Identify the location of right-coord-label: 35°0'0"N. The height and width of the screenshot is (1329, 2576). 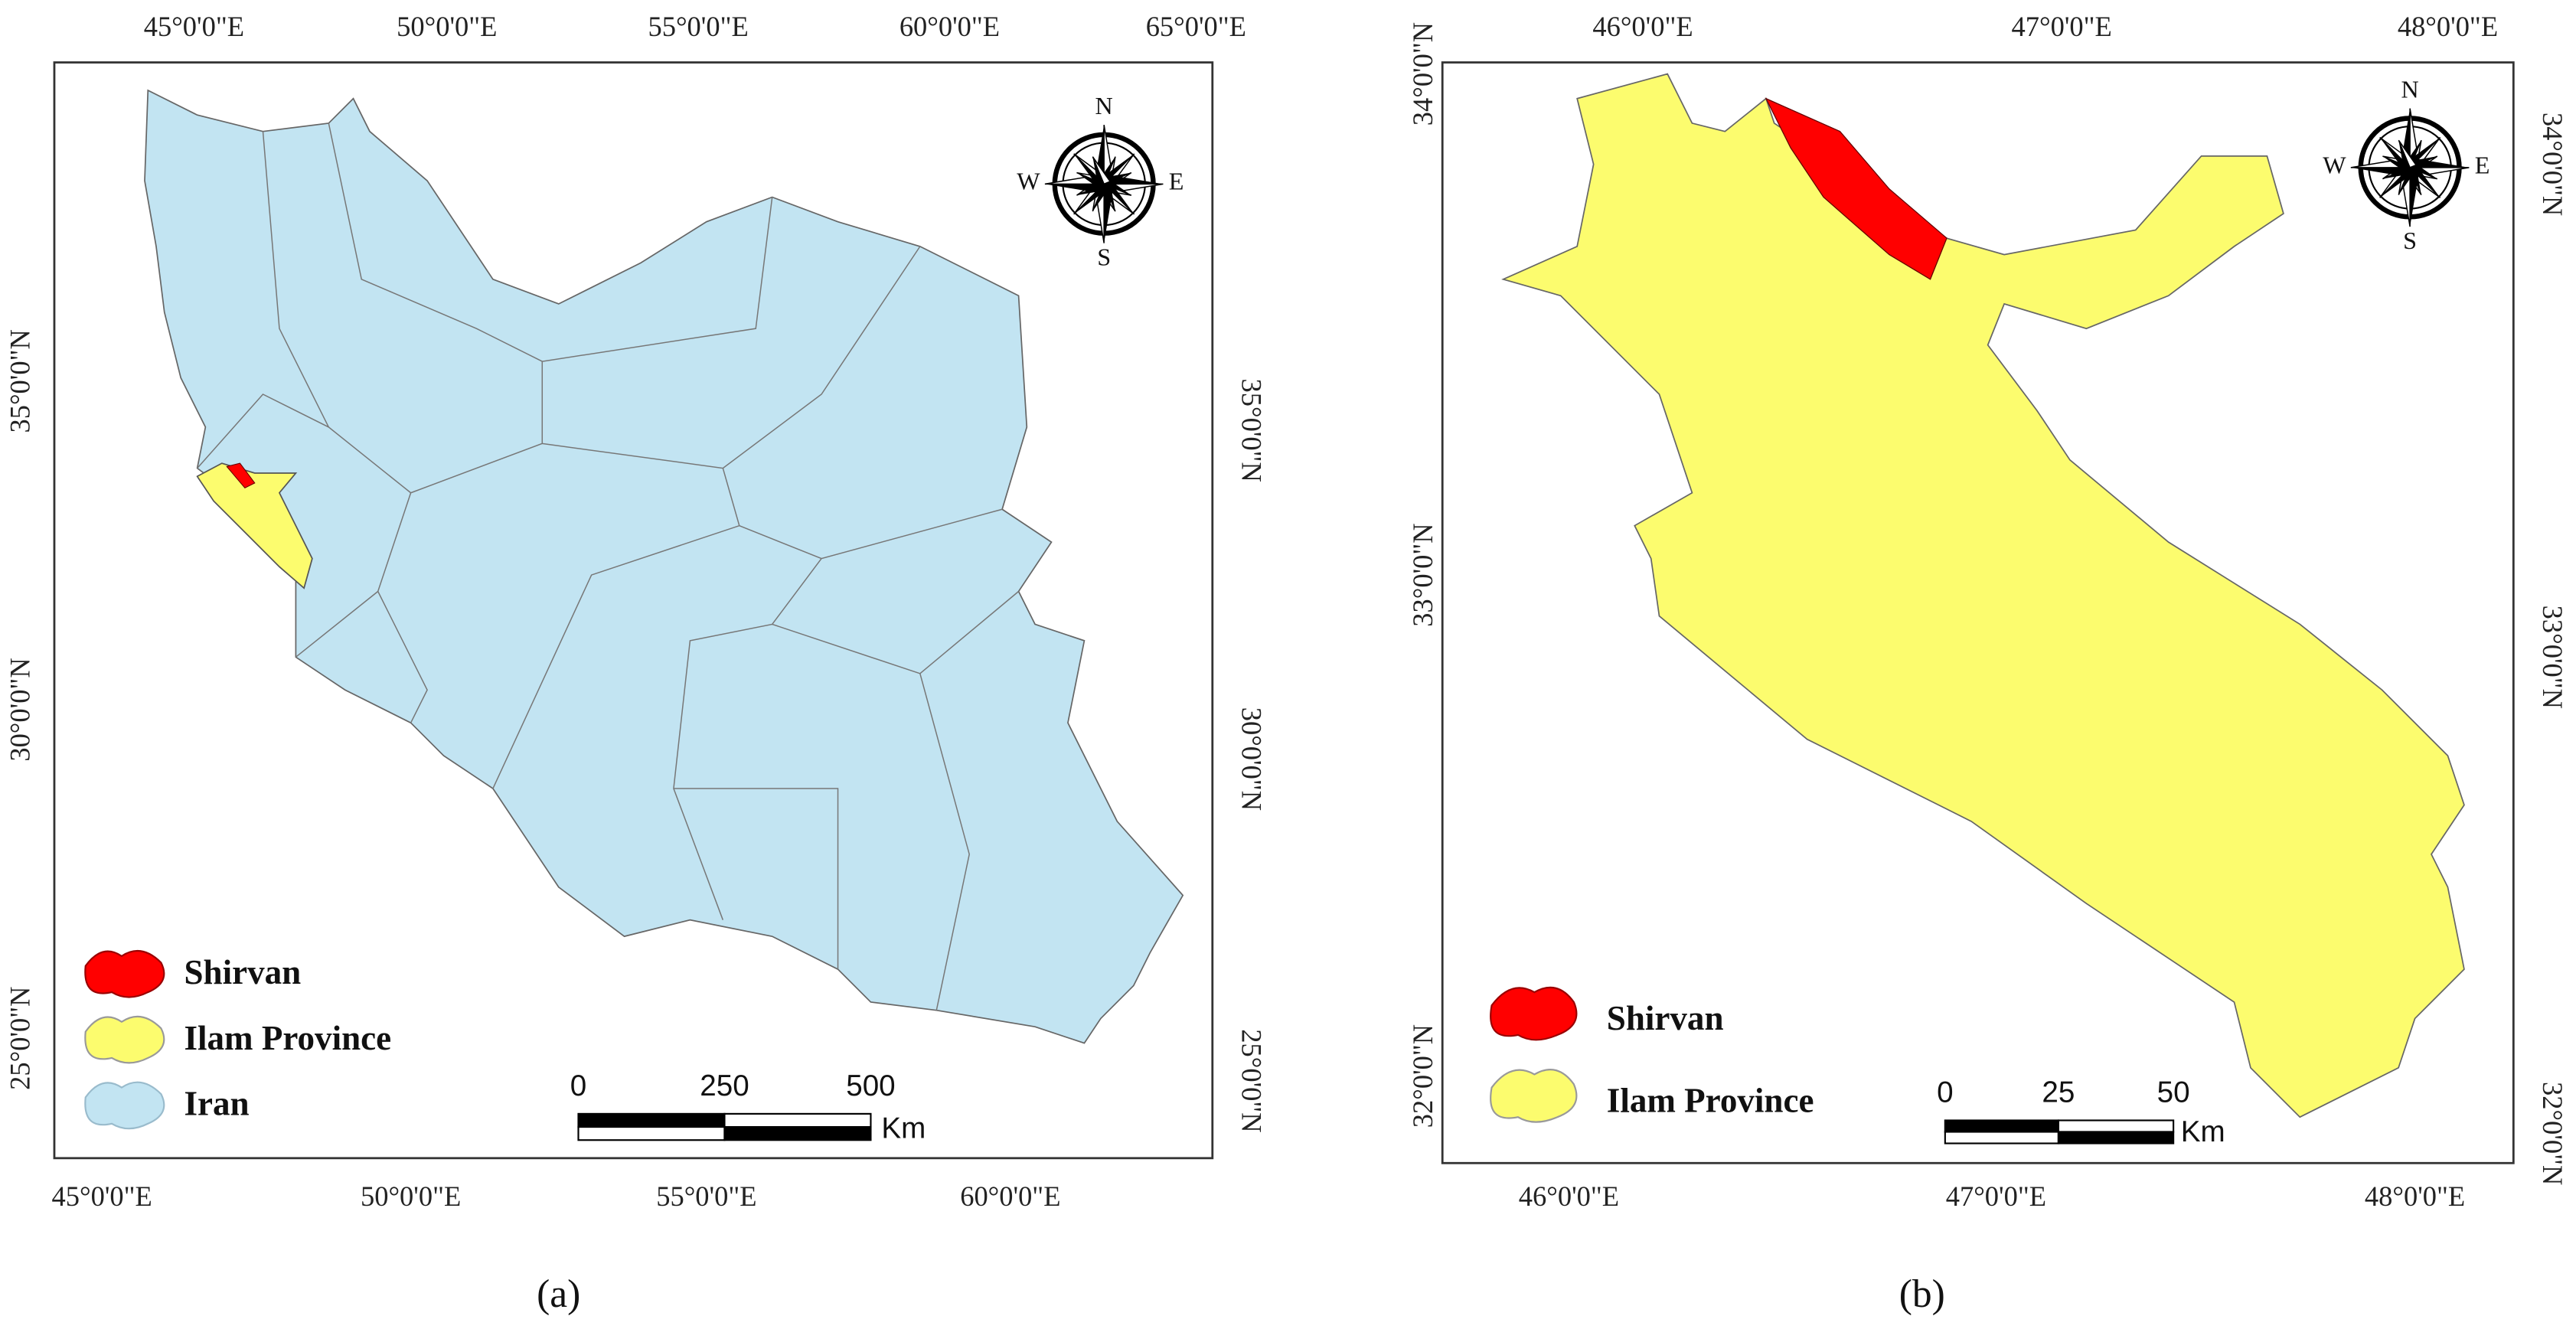
(1251, 430).